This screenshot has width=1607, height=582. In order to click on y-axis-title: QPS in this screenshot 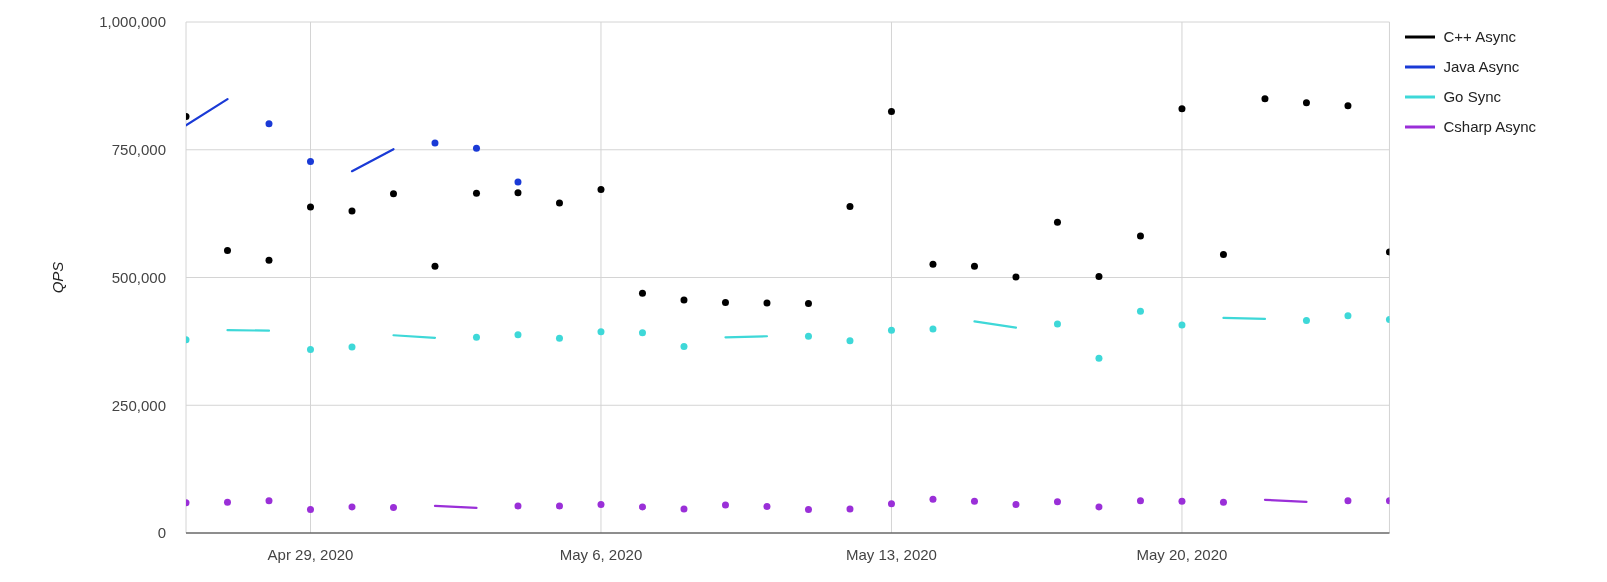, I will do `click(58, 277)`.